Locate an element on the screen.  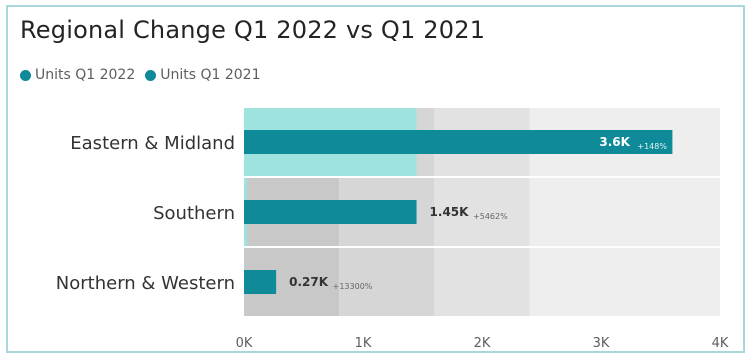
data-label: 3.6K is located at coordinates (614, 142).